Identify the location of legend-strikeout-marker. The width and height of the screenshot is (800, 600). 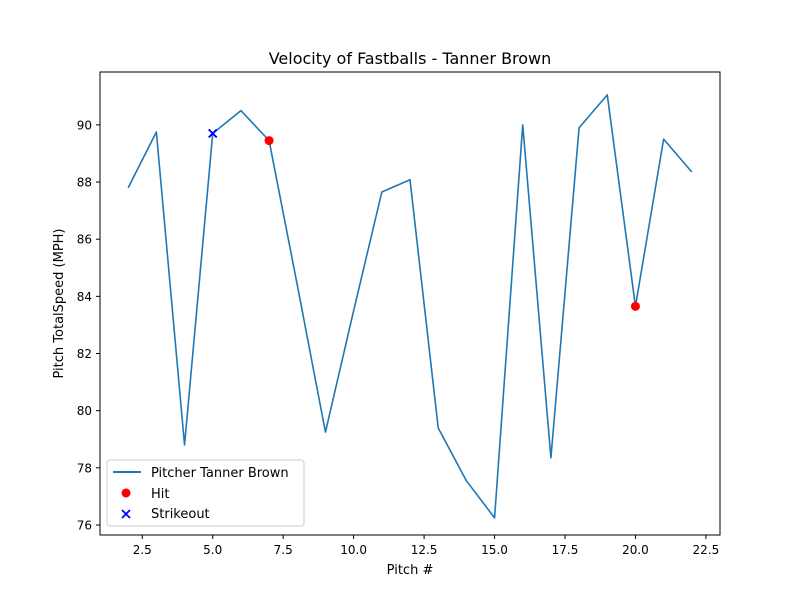
(126, 514).